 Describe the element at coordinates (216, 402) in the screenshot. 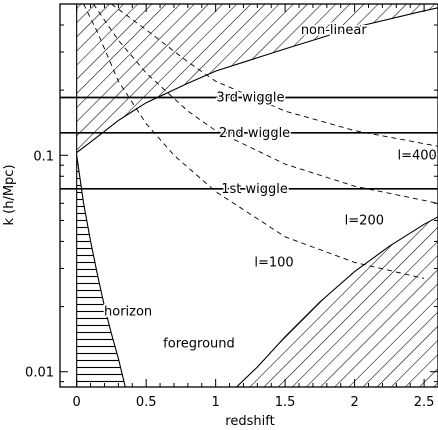

I see `x-tick-label: 1` at that location.